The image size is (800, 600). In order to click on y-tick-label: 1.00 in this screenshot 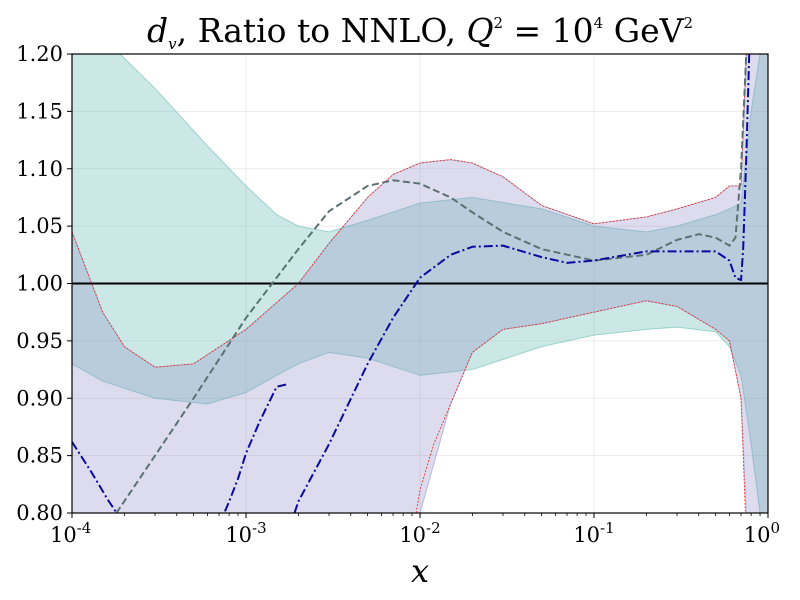, I will do `click(39, 284)`.